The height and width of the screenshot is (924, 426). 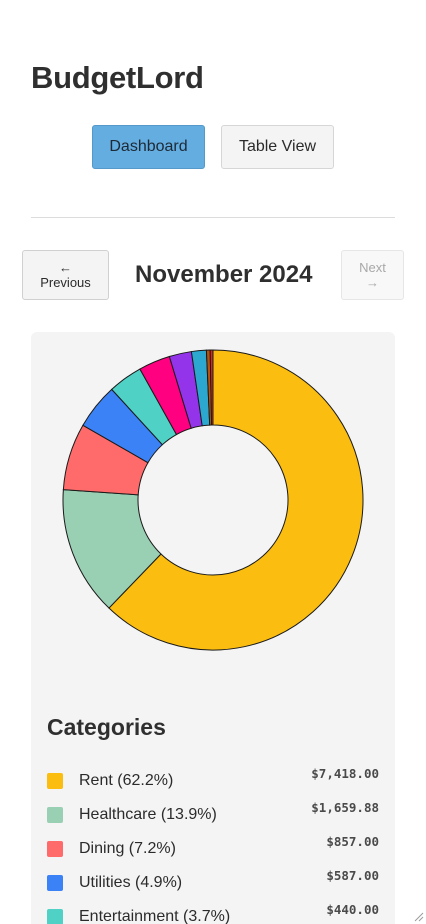 I want to click on category-row: Healthcare (13.9%) $1,659.88, so click(x=213, y=815).